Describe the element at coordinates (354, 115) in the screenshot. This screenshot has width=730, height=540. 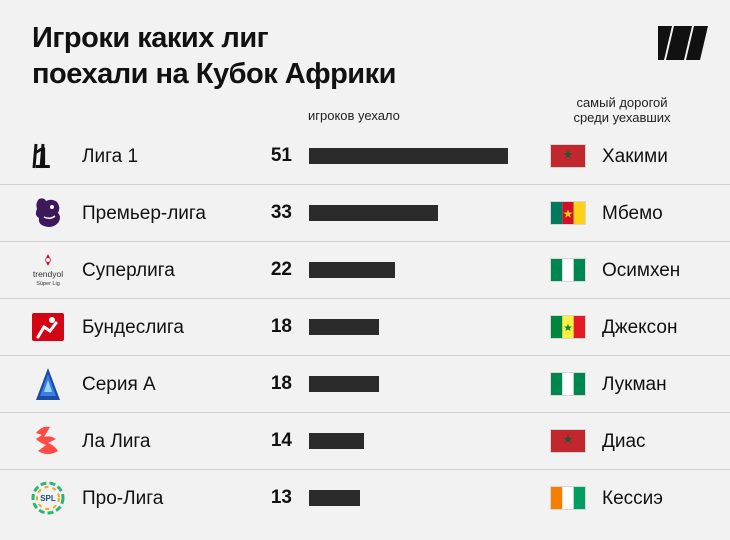
I see `players-column-header: игроков уехало` at that location.